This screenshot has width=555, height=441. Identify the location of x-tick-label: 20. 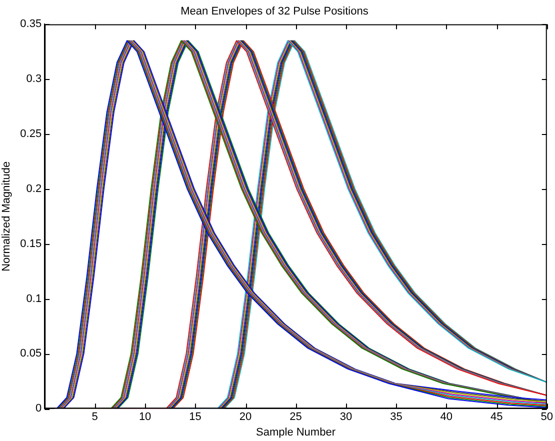
(245, 417).